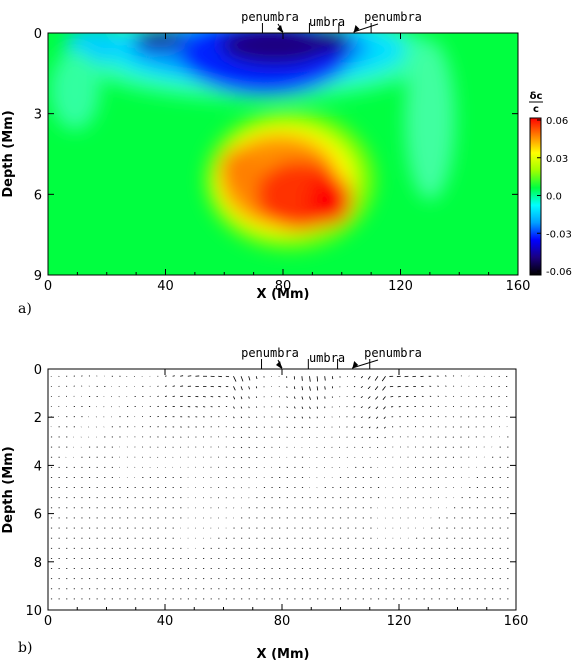  Describe the element at coordinates (25, 309) in the screenshot. I see `panel-a-label: a)` at that location.